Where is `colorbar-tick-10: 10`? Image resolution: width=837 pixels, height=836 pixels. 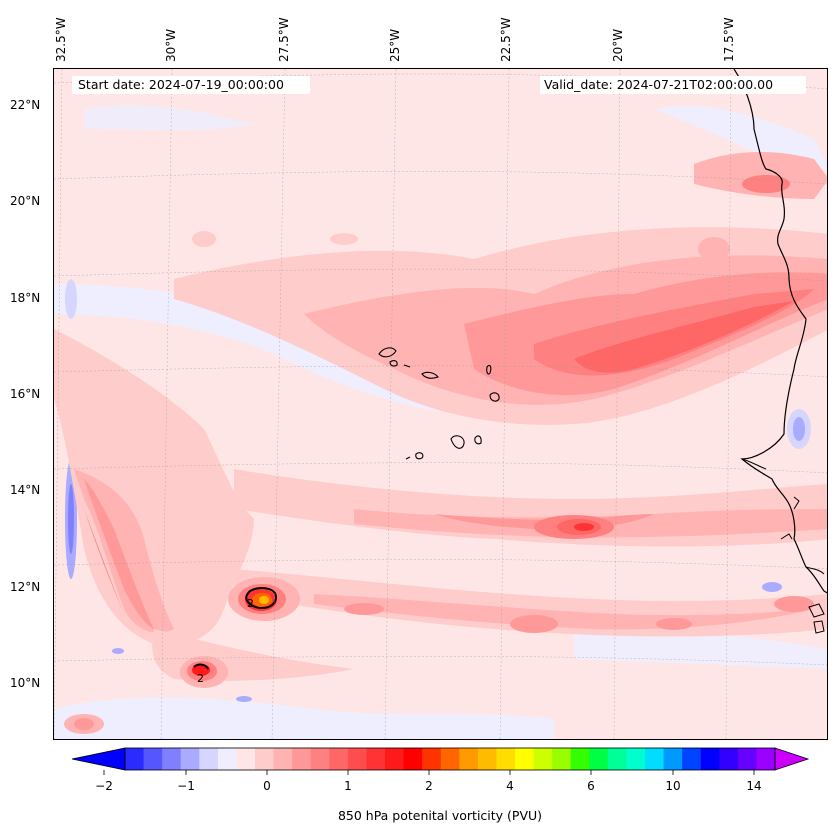 colorbar-tick-10: 10 is located at coordinates (673, 786).